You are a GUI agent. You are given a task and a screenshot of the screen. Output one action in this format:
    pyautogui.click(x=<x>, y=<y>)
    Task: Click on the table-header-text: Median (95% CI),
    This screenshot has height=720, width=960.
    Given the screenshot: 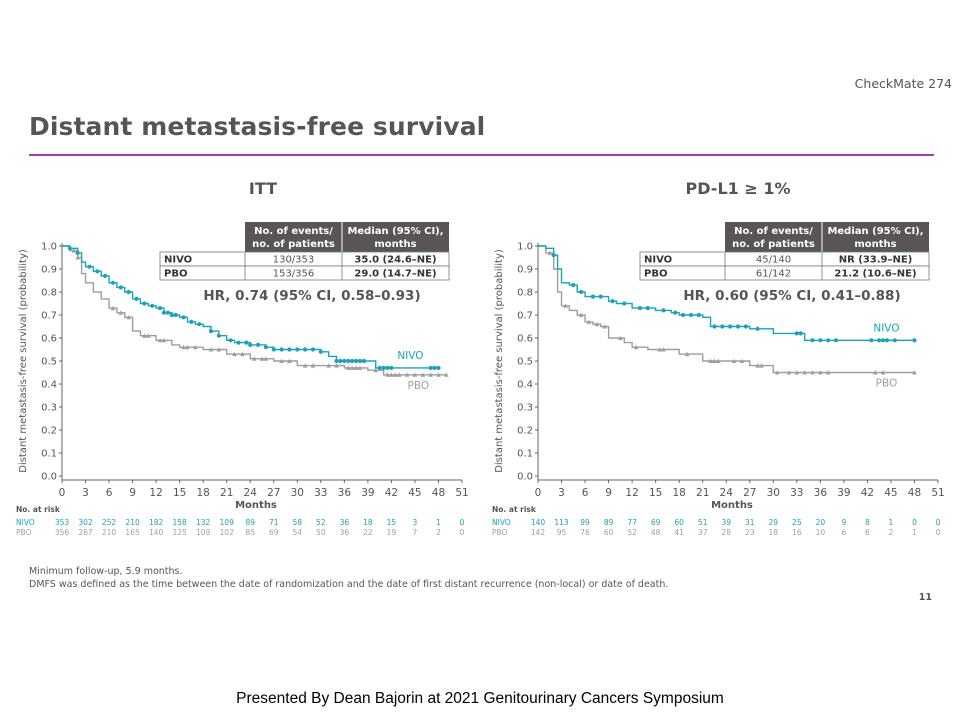 What is the action you would take?
    pyautogui.click(x=875, y=231)
    